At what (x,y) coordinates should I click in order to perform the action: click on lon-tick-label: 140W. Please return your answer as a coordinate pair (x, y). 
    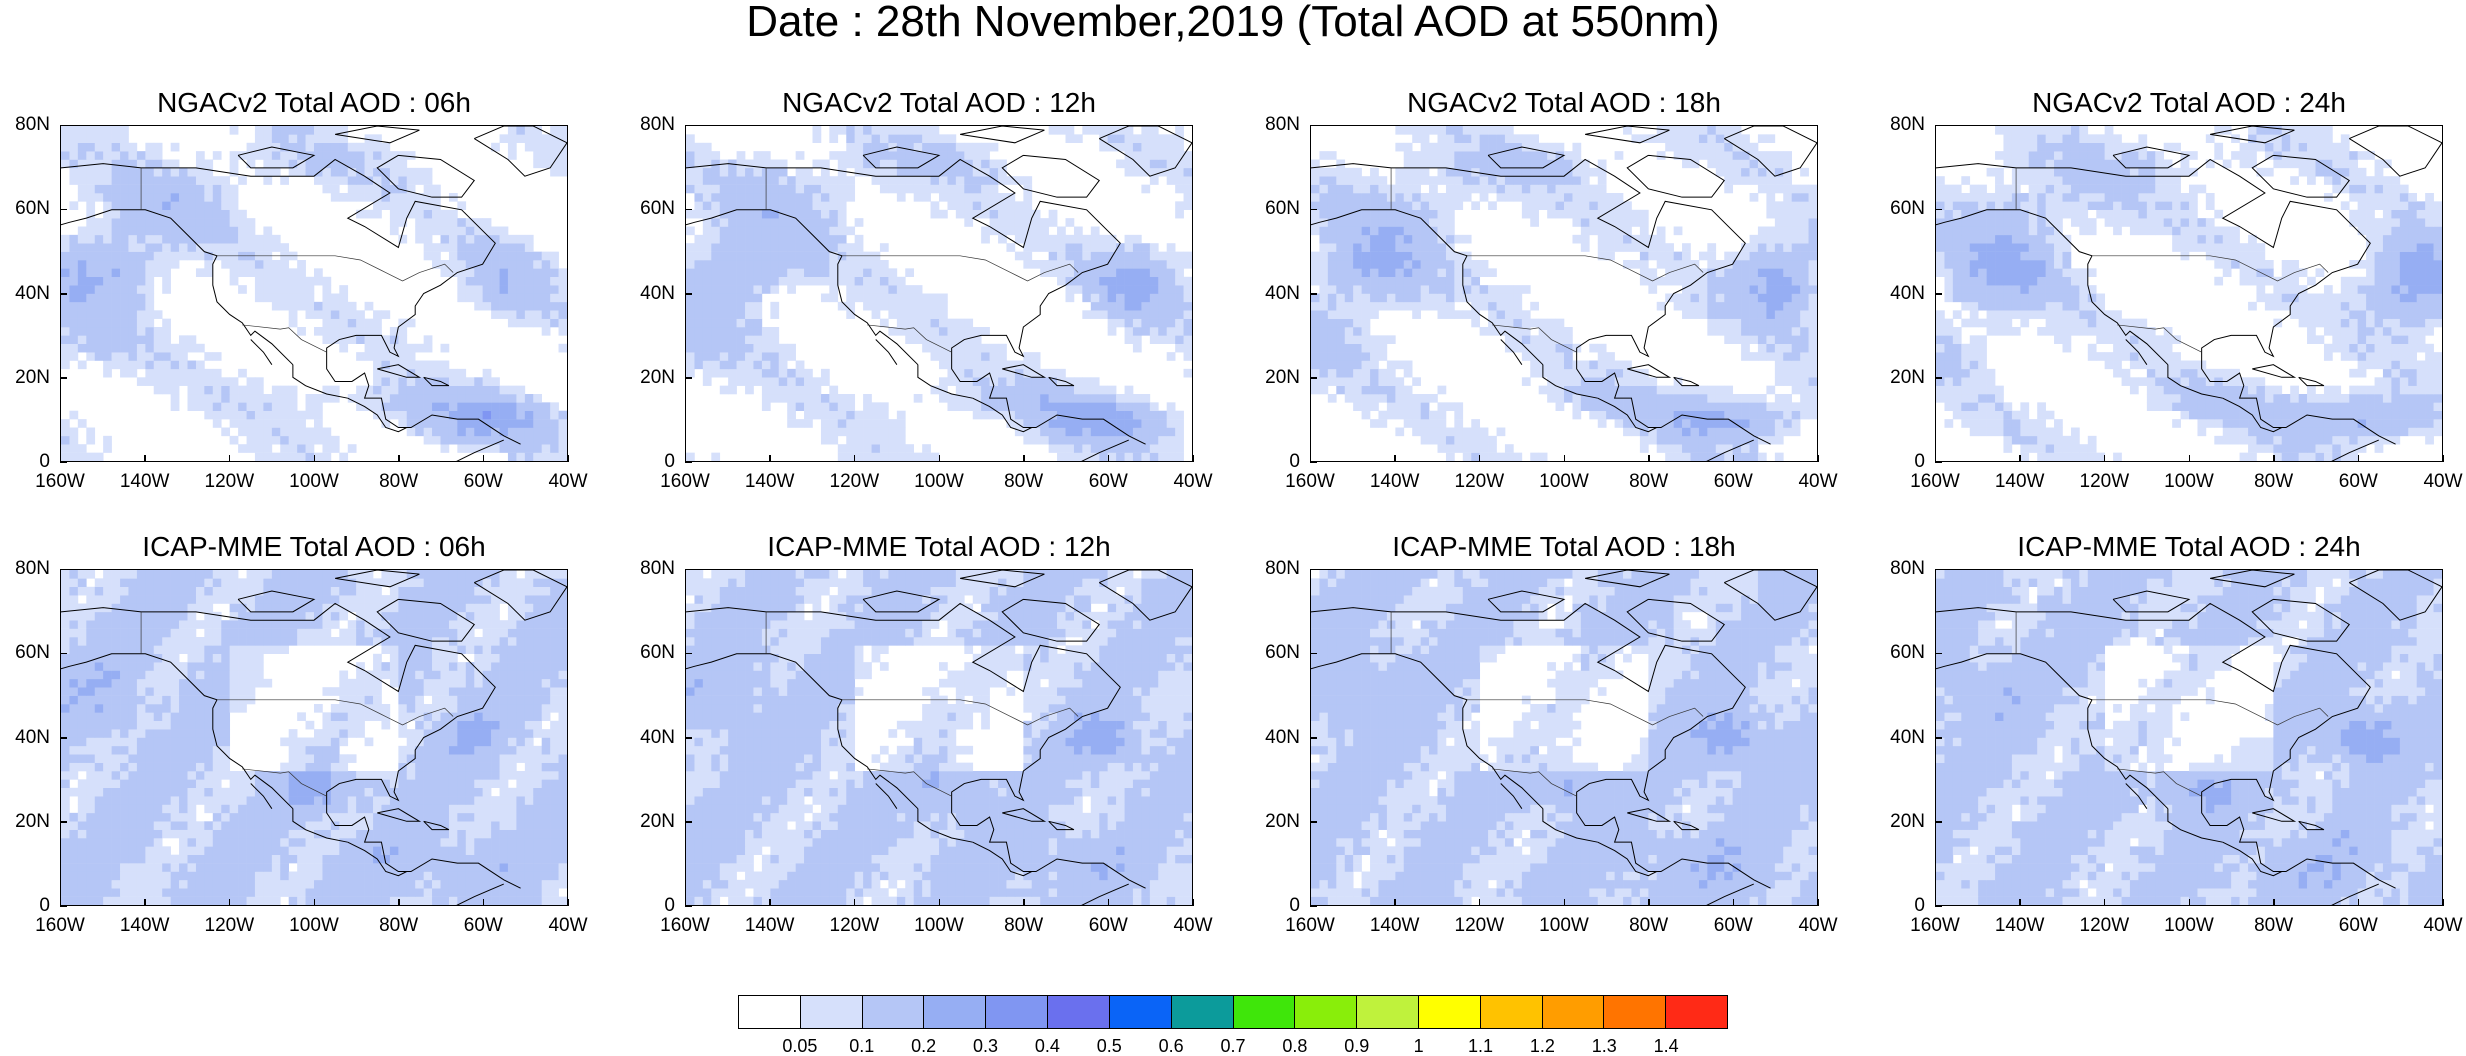
    Looking at the image, I should click on (2019, 925).